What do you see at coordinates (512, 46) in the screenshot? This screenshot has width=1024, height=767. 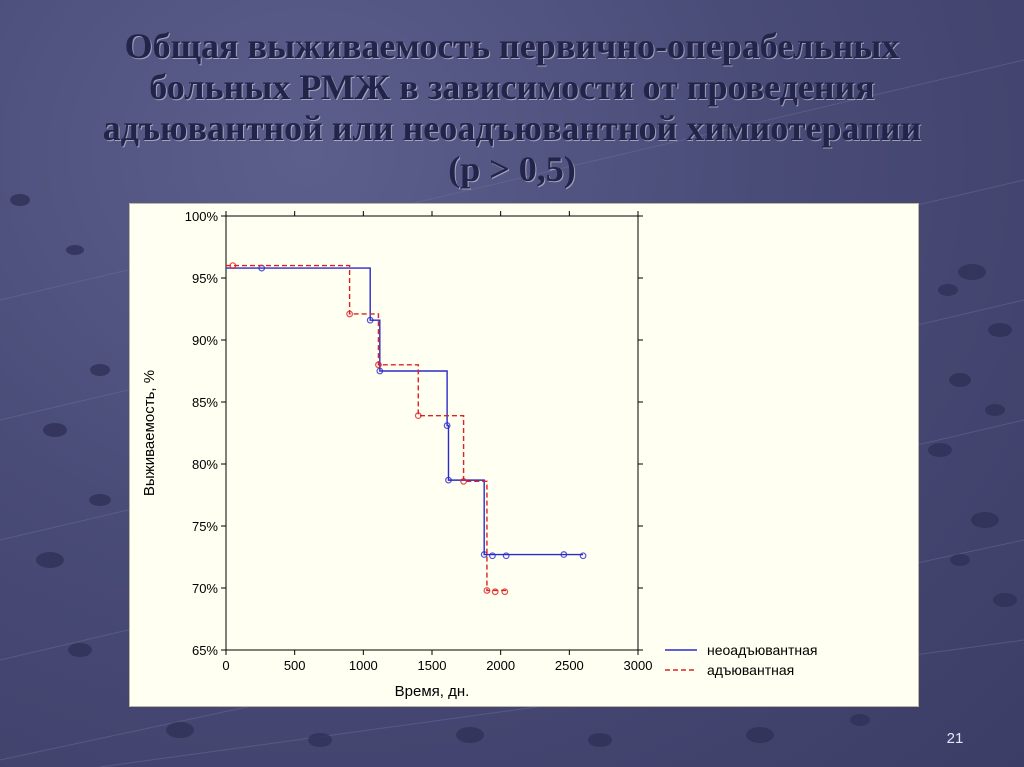 I see `title-line: Общая выживаемость первично-операбельных` at bounding box center [512, 46].